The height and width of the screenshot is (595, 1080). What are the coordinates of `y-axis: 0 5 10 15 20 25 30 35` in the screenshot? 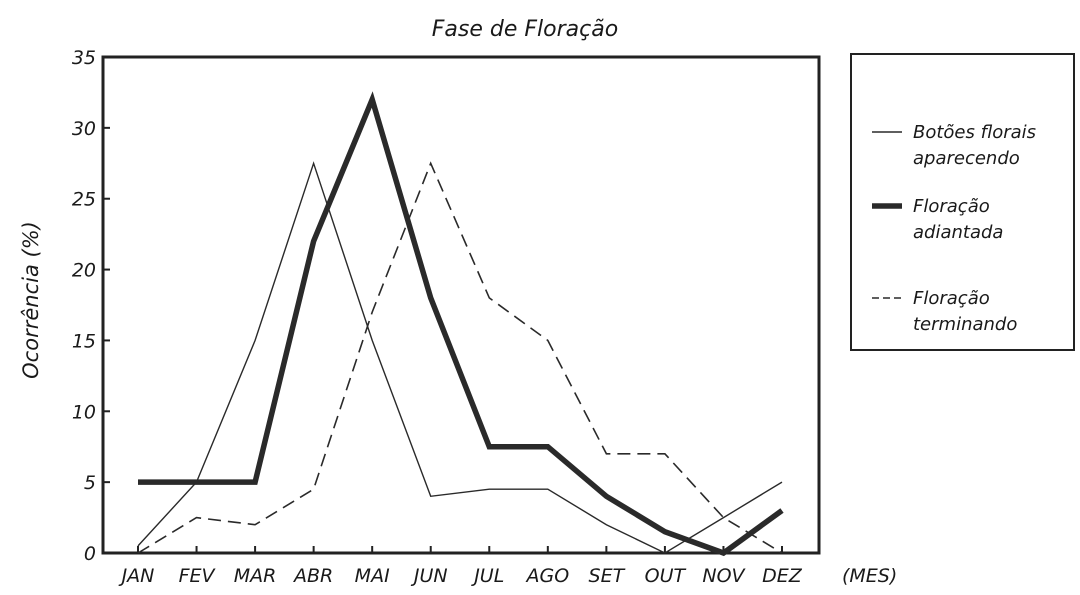 It's located at (91, 306).